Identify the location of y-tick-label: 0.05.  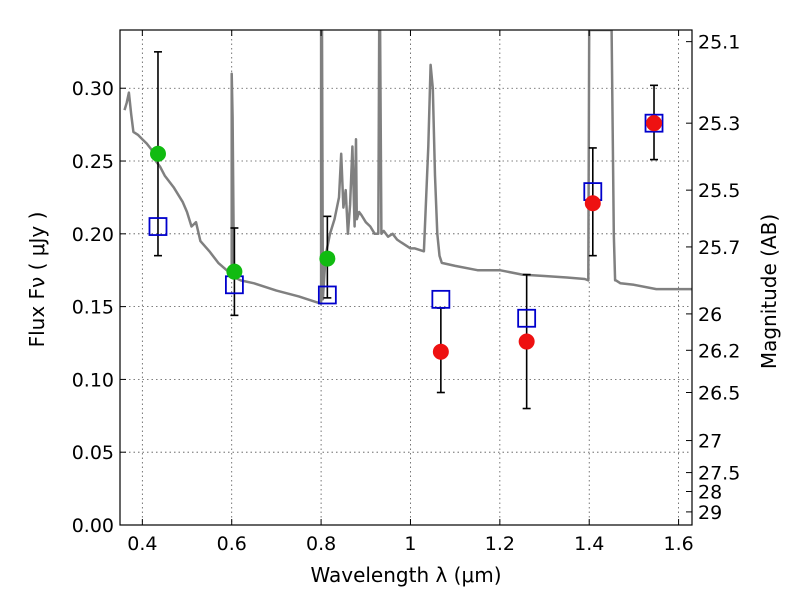
(93, 453).